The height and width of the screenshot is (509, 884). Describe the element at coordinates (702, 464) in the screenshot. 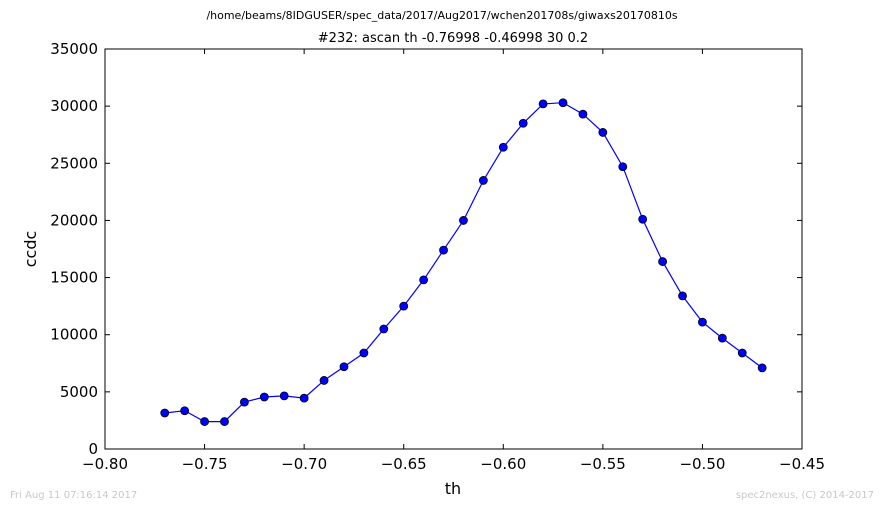

I see `x-tick-label: −0.50` at that location.